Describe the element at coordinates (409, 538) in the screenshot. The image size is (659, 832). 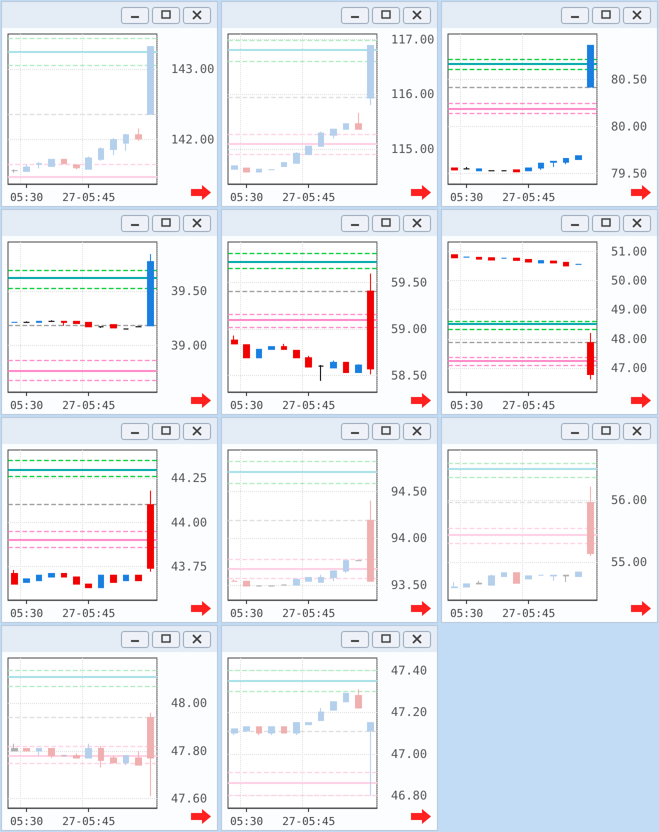
I see `y-tick-label: 94.00` at that location.